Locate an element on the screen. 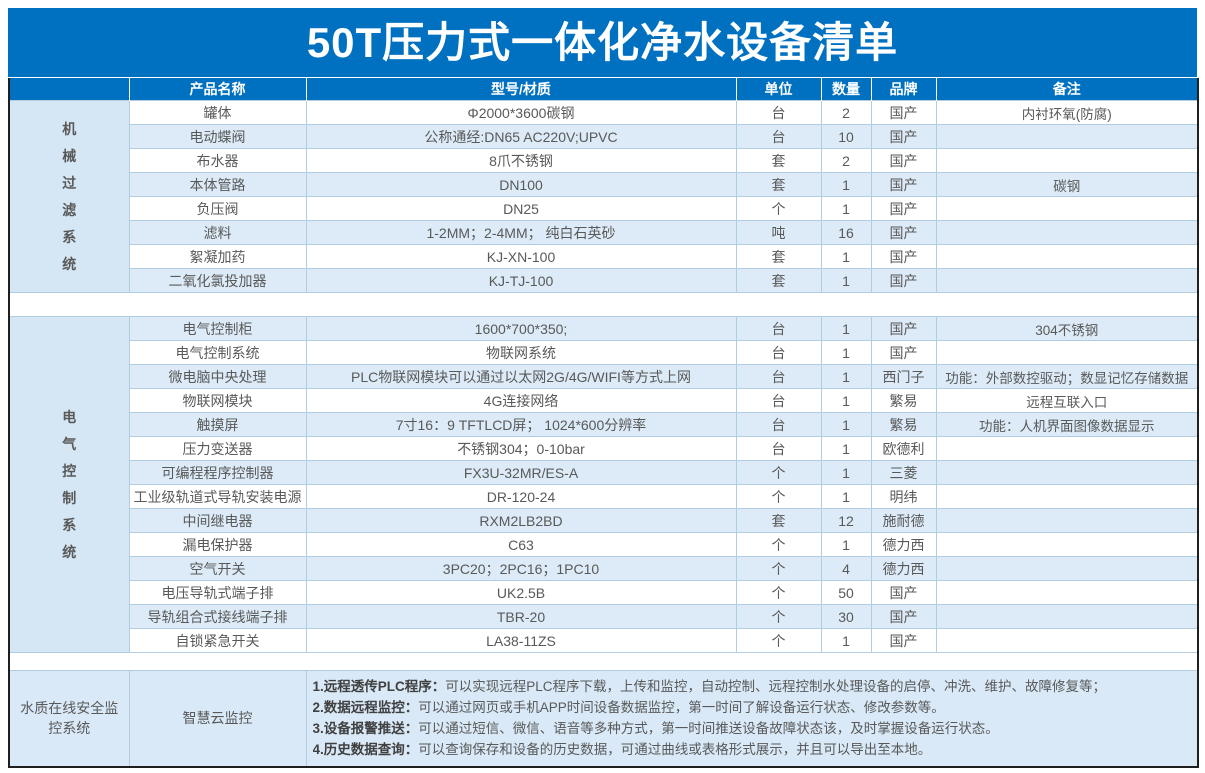  cell-name: 电气控制柜 is located at coordinates (217, 328).